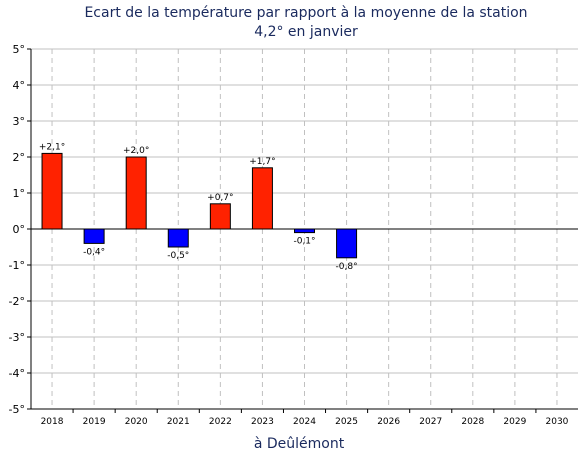  I want to click on y-tick-label: -4°, so click(17, 373).